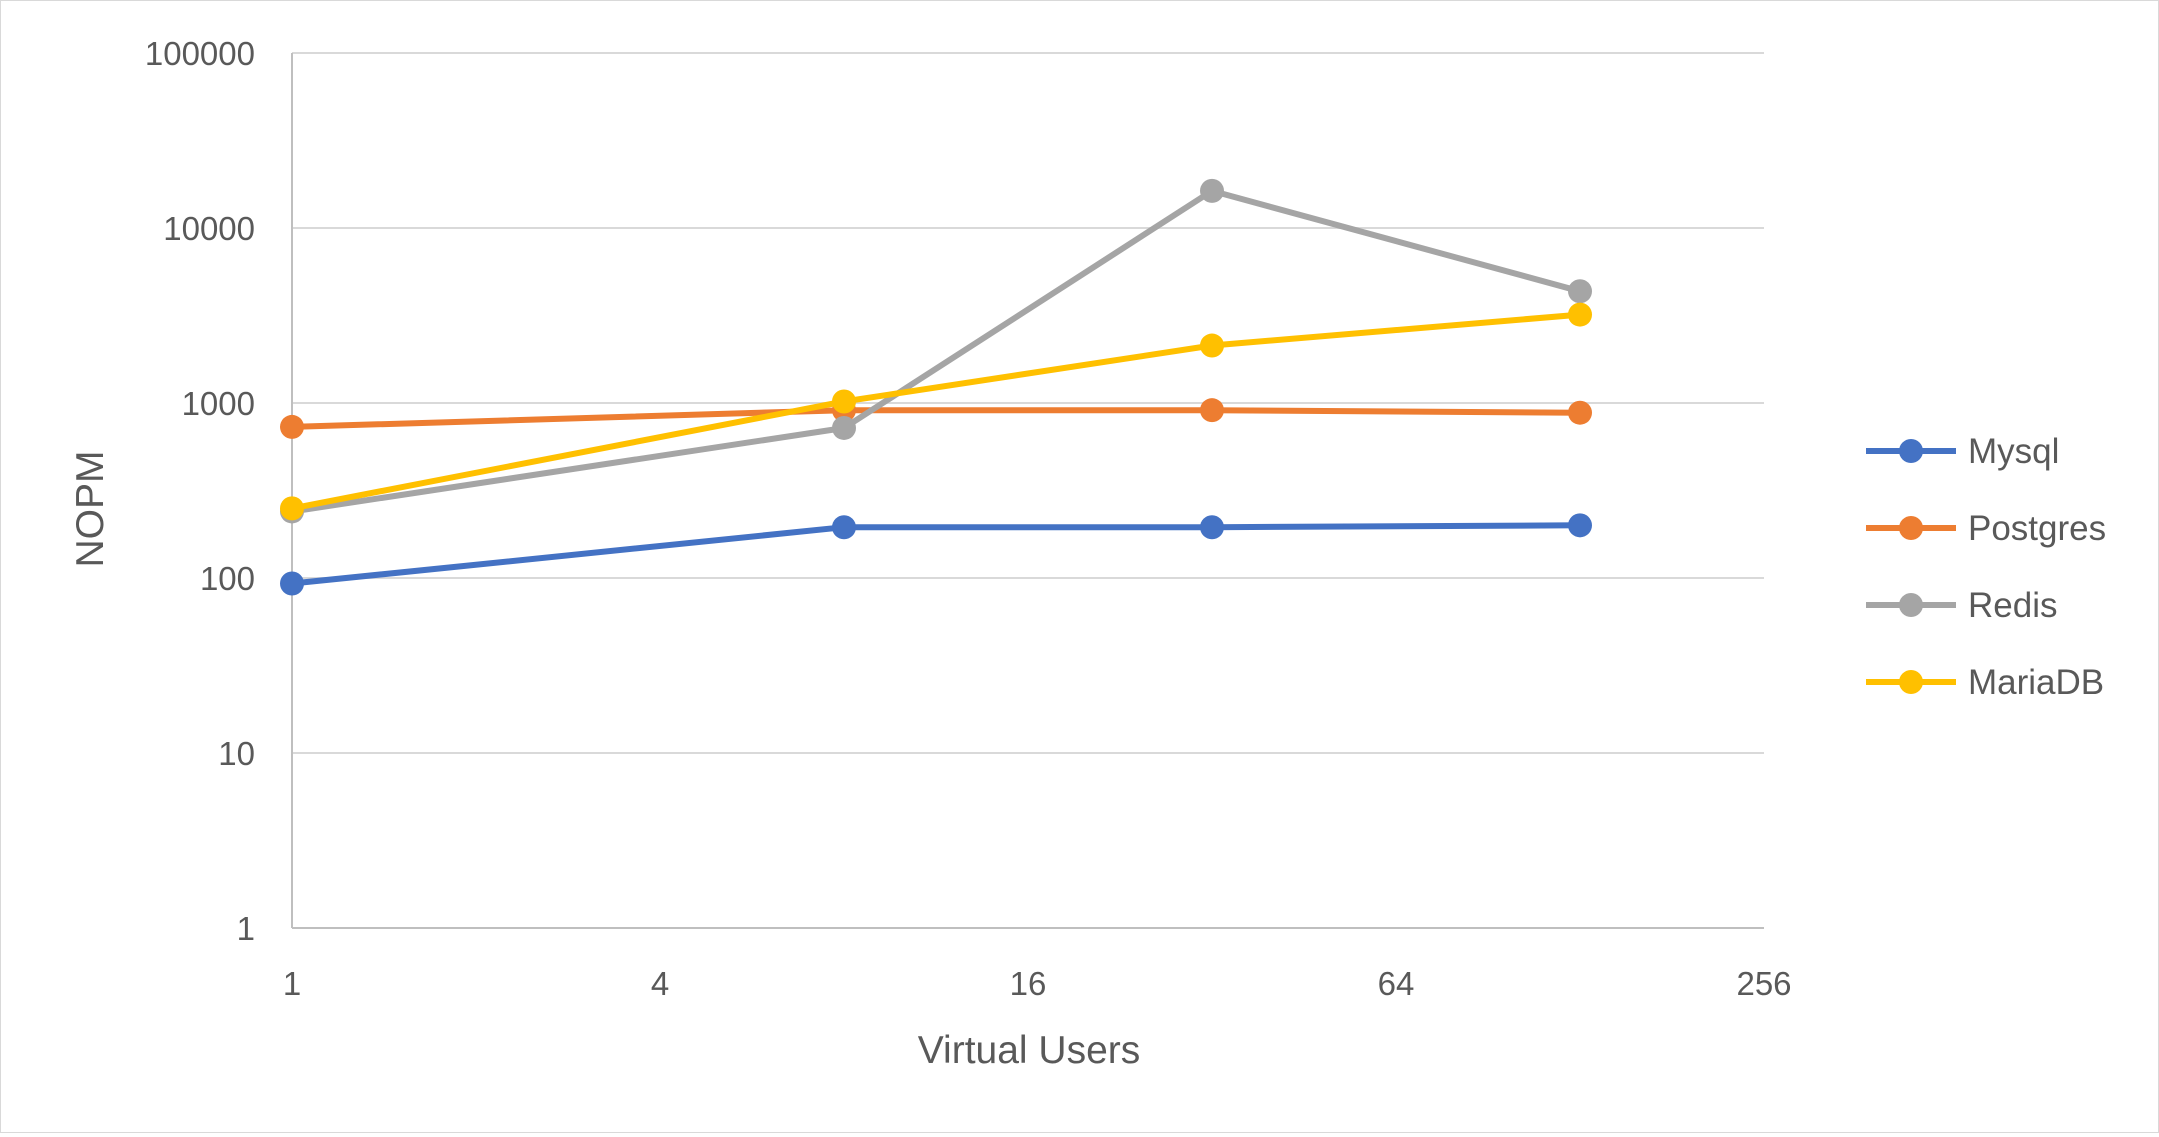  What do you see at coordinates (1986, 567) in the screenshot?
I see `legend: Mysql Postgres Redis MariaDB` at bounding box center [1986, 567].